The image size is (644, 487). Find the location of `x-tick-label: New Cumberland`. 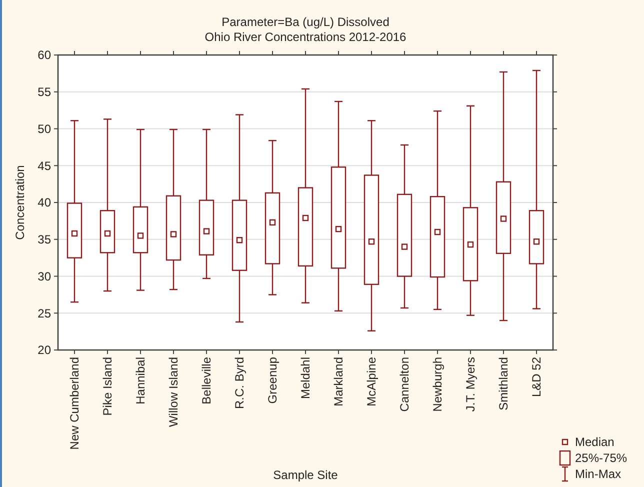

x-tick-label: New Cumberland is located at coordinates (75, 403).